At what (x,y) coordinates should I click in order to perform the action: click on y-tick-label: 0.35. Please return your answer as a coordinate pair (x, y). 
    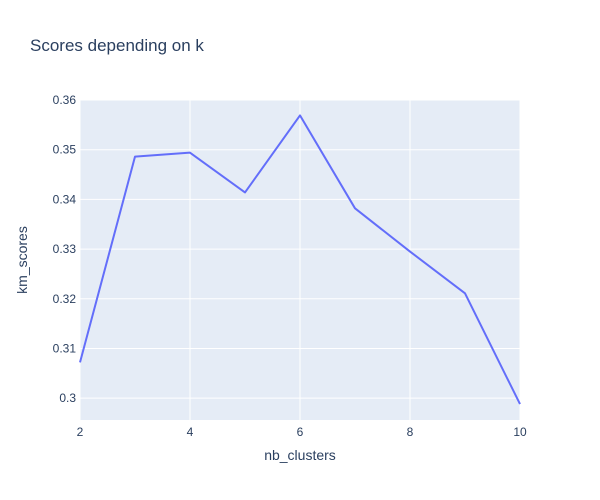
    Looking at the image, I should click on (65, 150).